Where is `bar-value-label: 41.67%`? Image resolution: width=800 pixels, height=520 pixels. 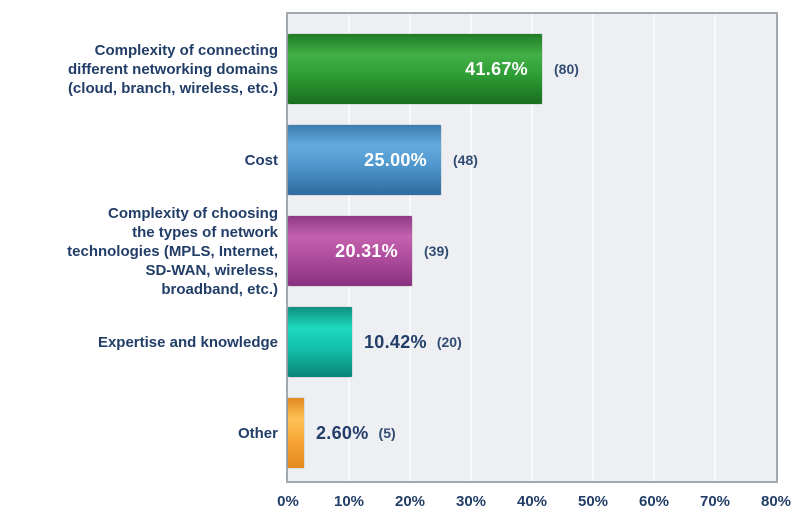
bar-value-label: 41.67% is located at coordinates (496, 68).